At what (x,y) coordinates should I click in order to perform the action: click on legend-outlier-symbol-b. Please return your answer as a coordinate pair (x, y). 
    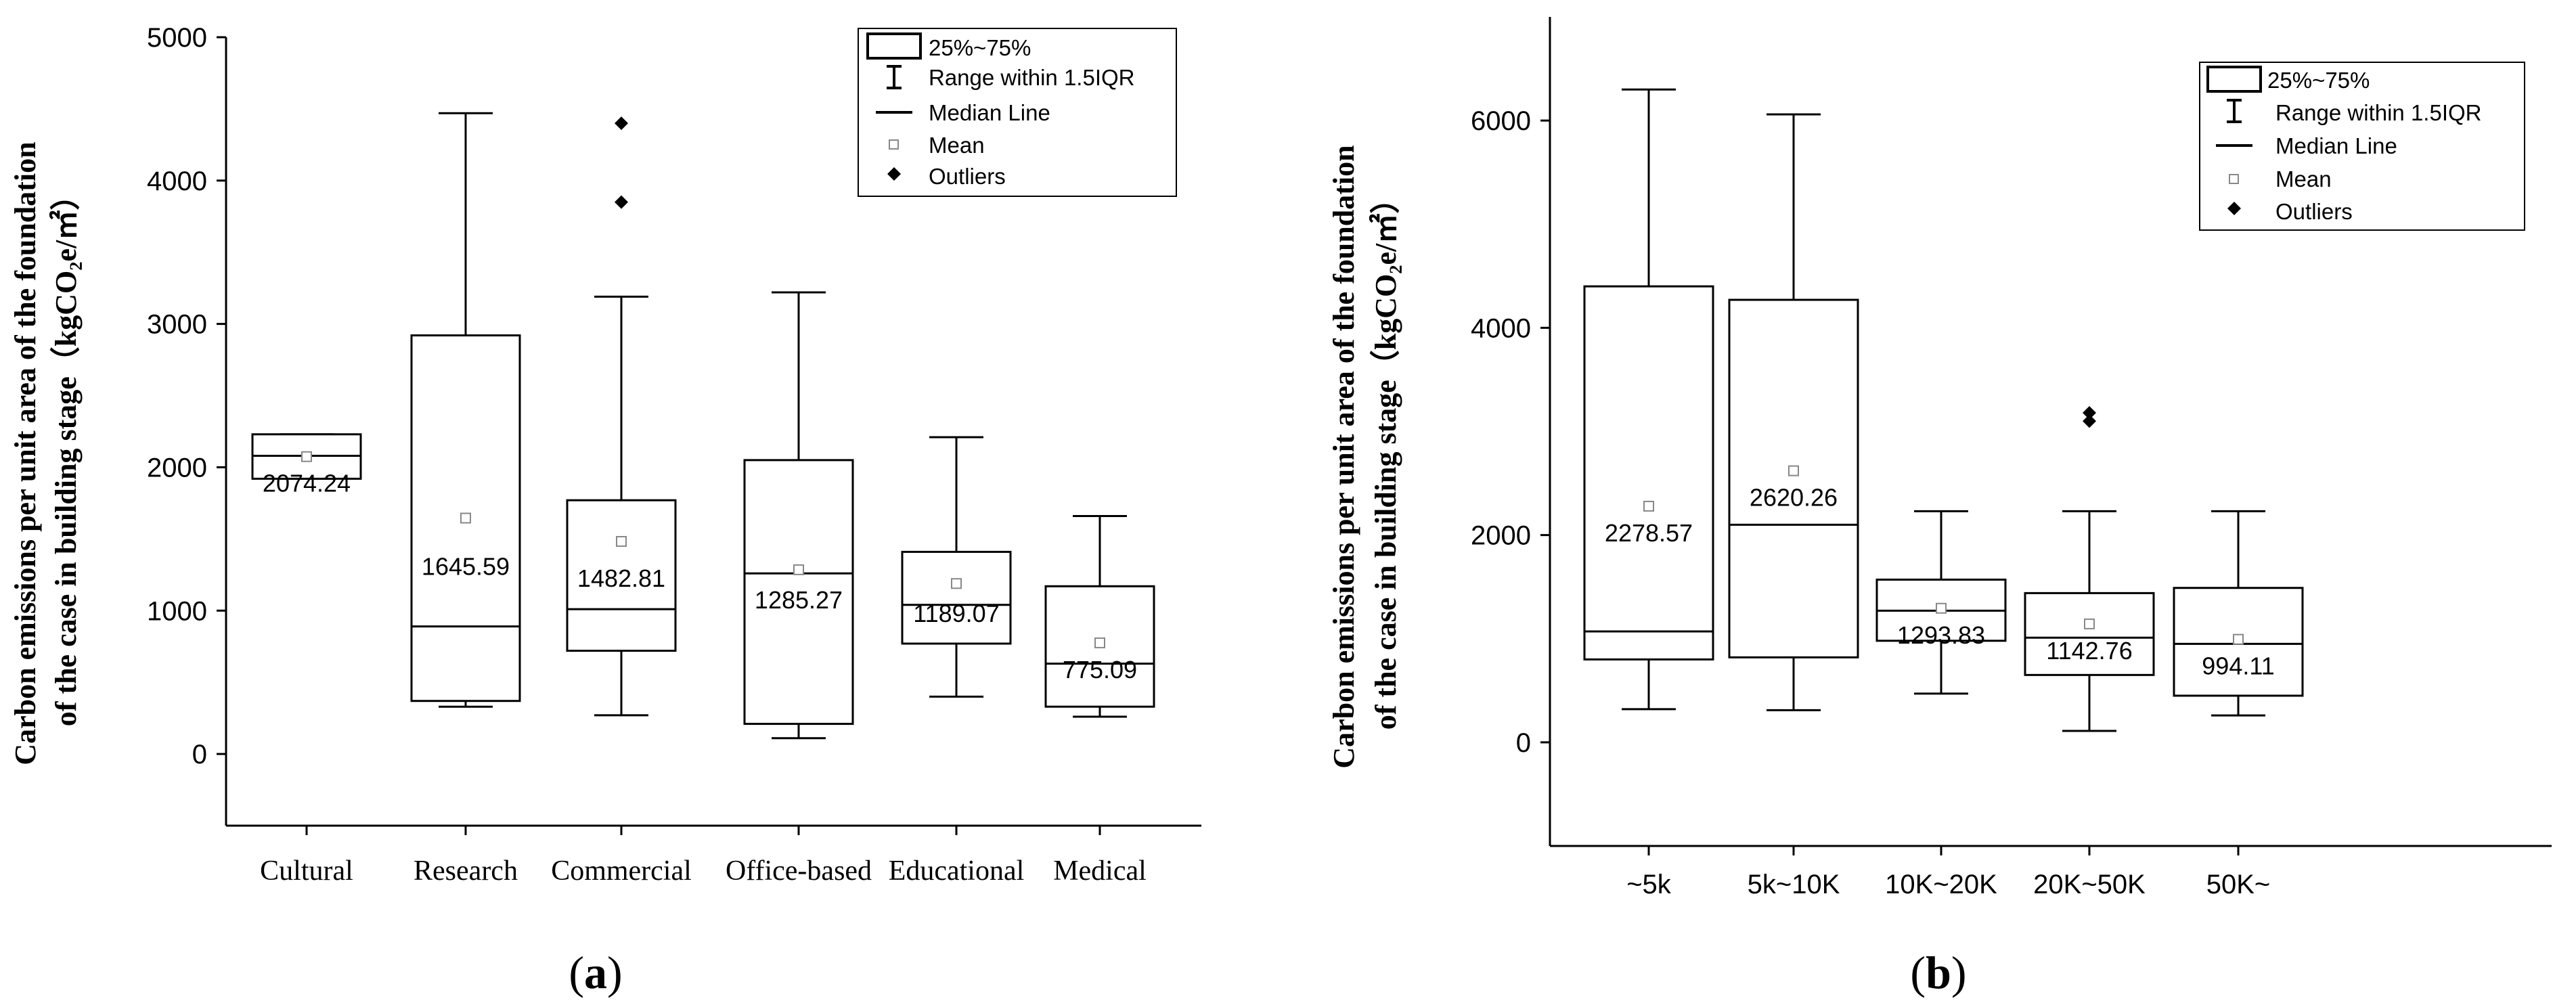
    Looking at the image, I should click on (2234, 208).